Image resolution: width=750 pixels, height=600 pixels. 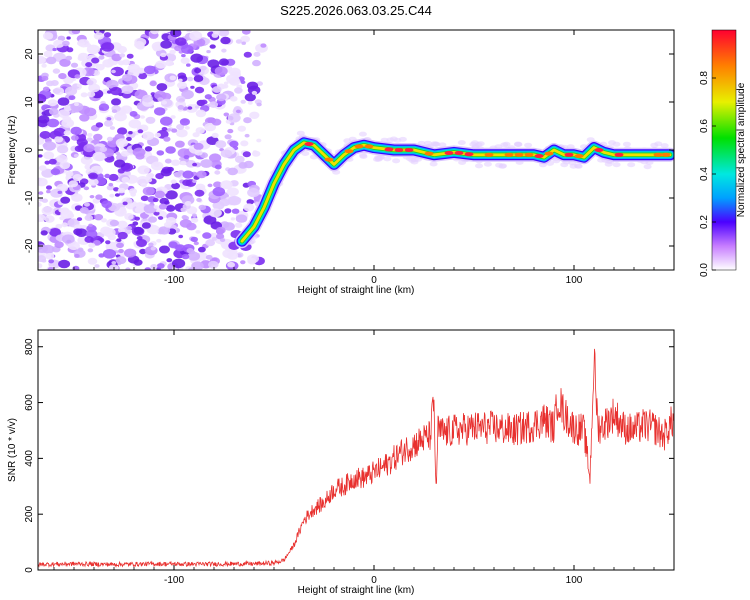 What do you see at coordinates (29, 346) in the screenshot?
I see `y-tick-label: 800` at bounding box center [29, 346].